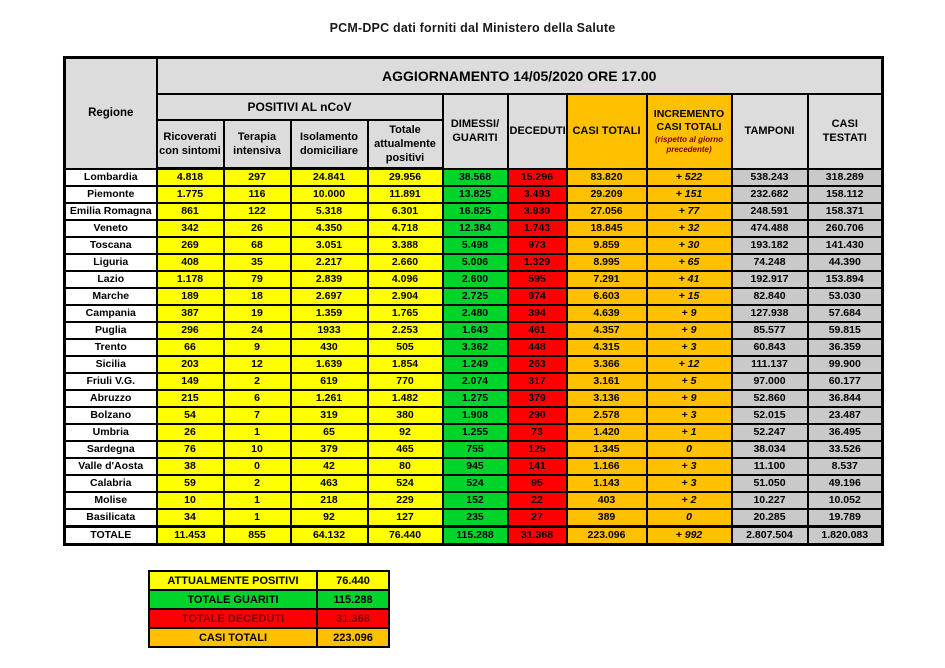 This screenshot has height=668, width=945. Describe the element at coordinates (257, 518) in the screenshot. I see `terapia-intensiva-value: 1` at that location.